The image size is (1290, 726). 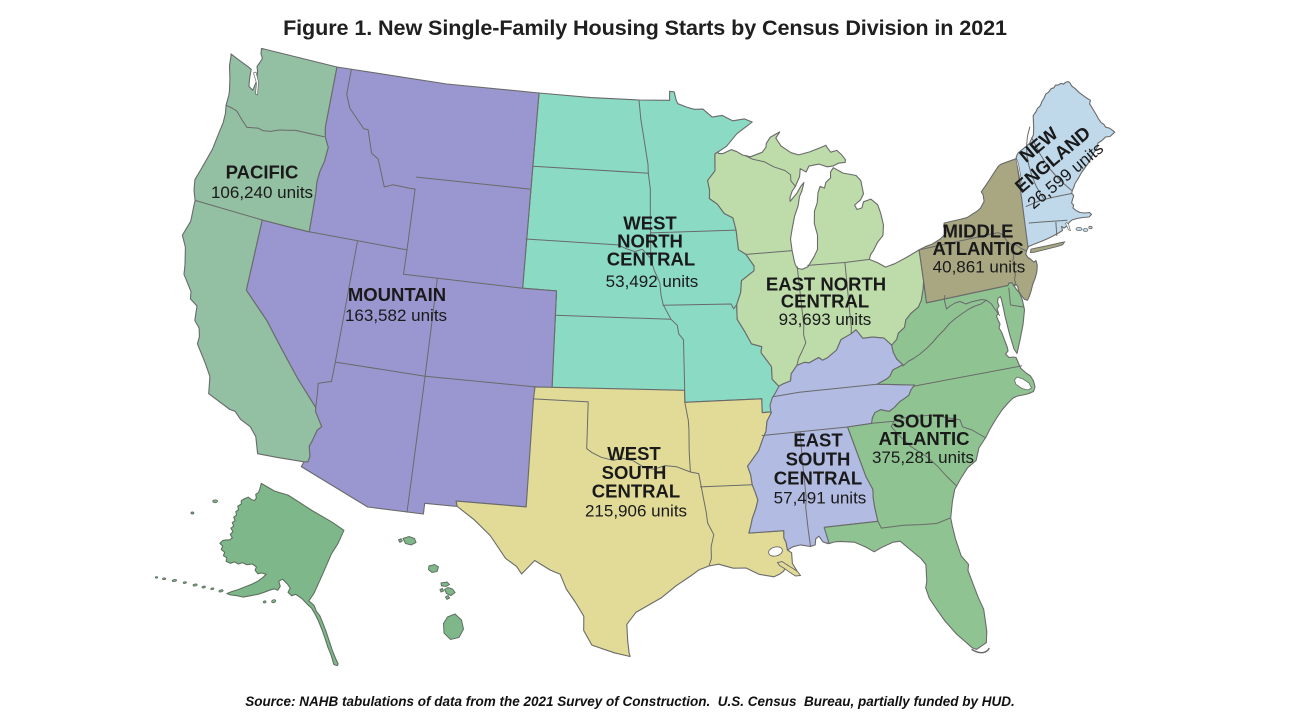 I want to click on svg-text: 375,281 units, so click(x=923, y=457).